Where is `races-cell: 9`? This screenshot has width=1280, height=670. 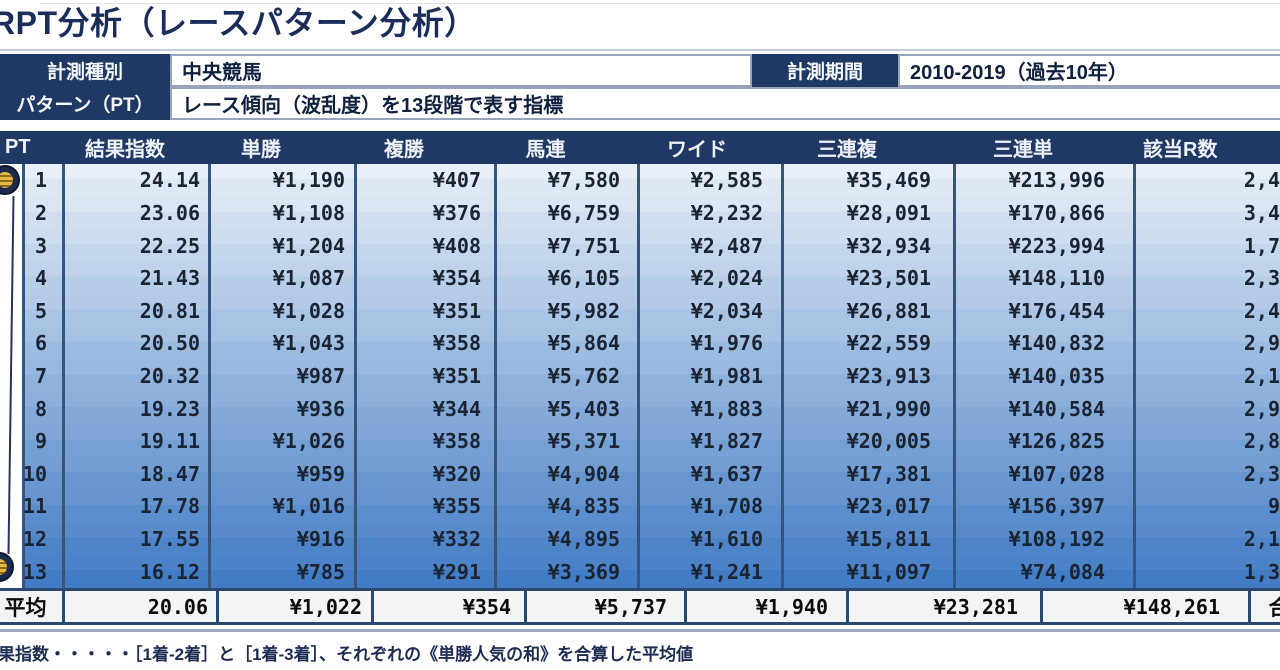 races-cell: 9 is located at coordinates (1206, 506).